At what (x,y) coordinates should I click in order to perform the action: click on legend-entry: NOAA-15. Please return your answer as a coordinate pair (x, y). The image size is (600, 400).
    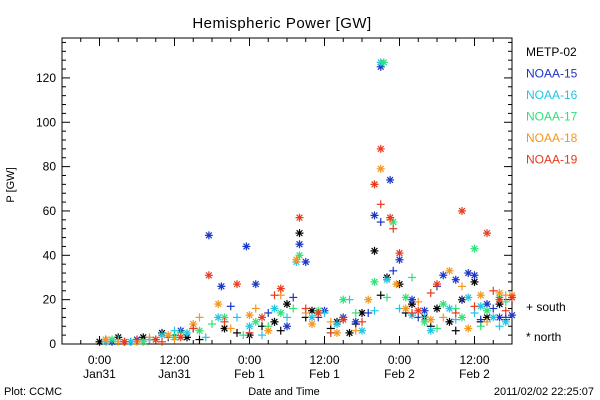
    Looking at the image, I should click on (552, 74).